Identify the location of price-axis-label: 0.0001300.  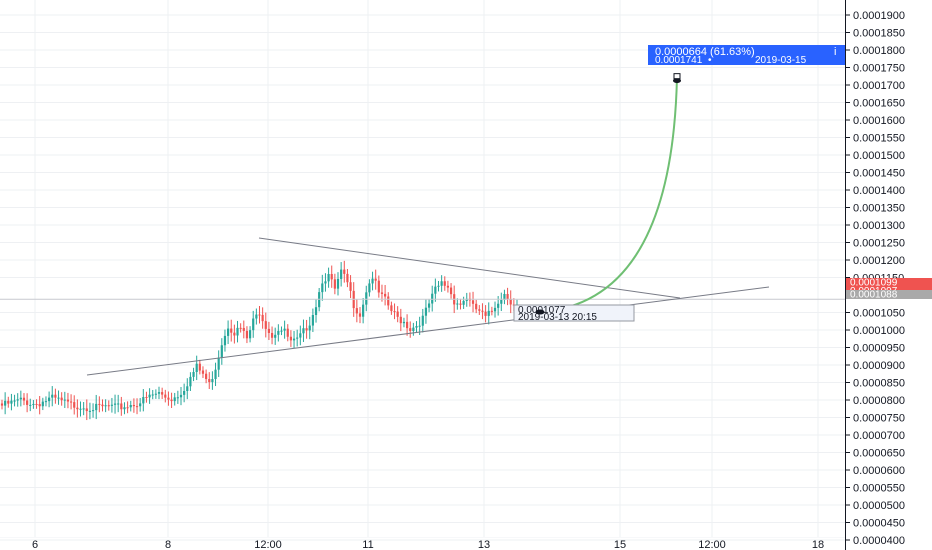
(879, 226).